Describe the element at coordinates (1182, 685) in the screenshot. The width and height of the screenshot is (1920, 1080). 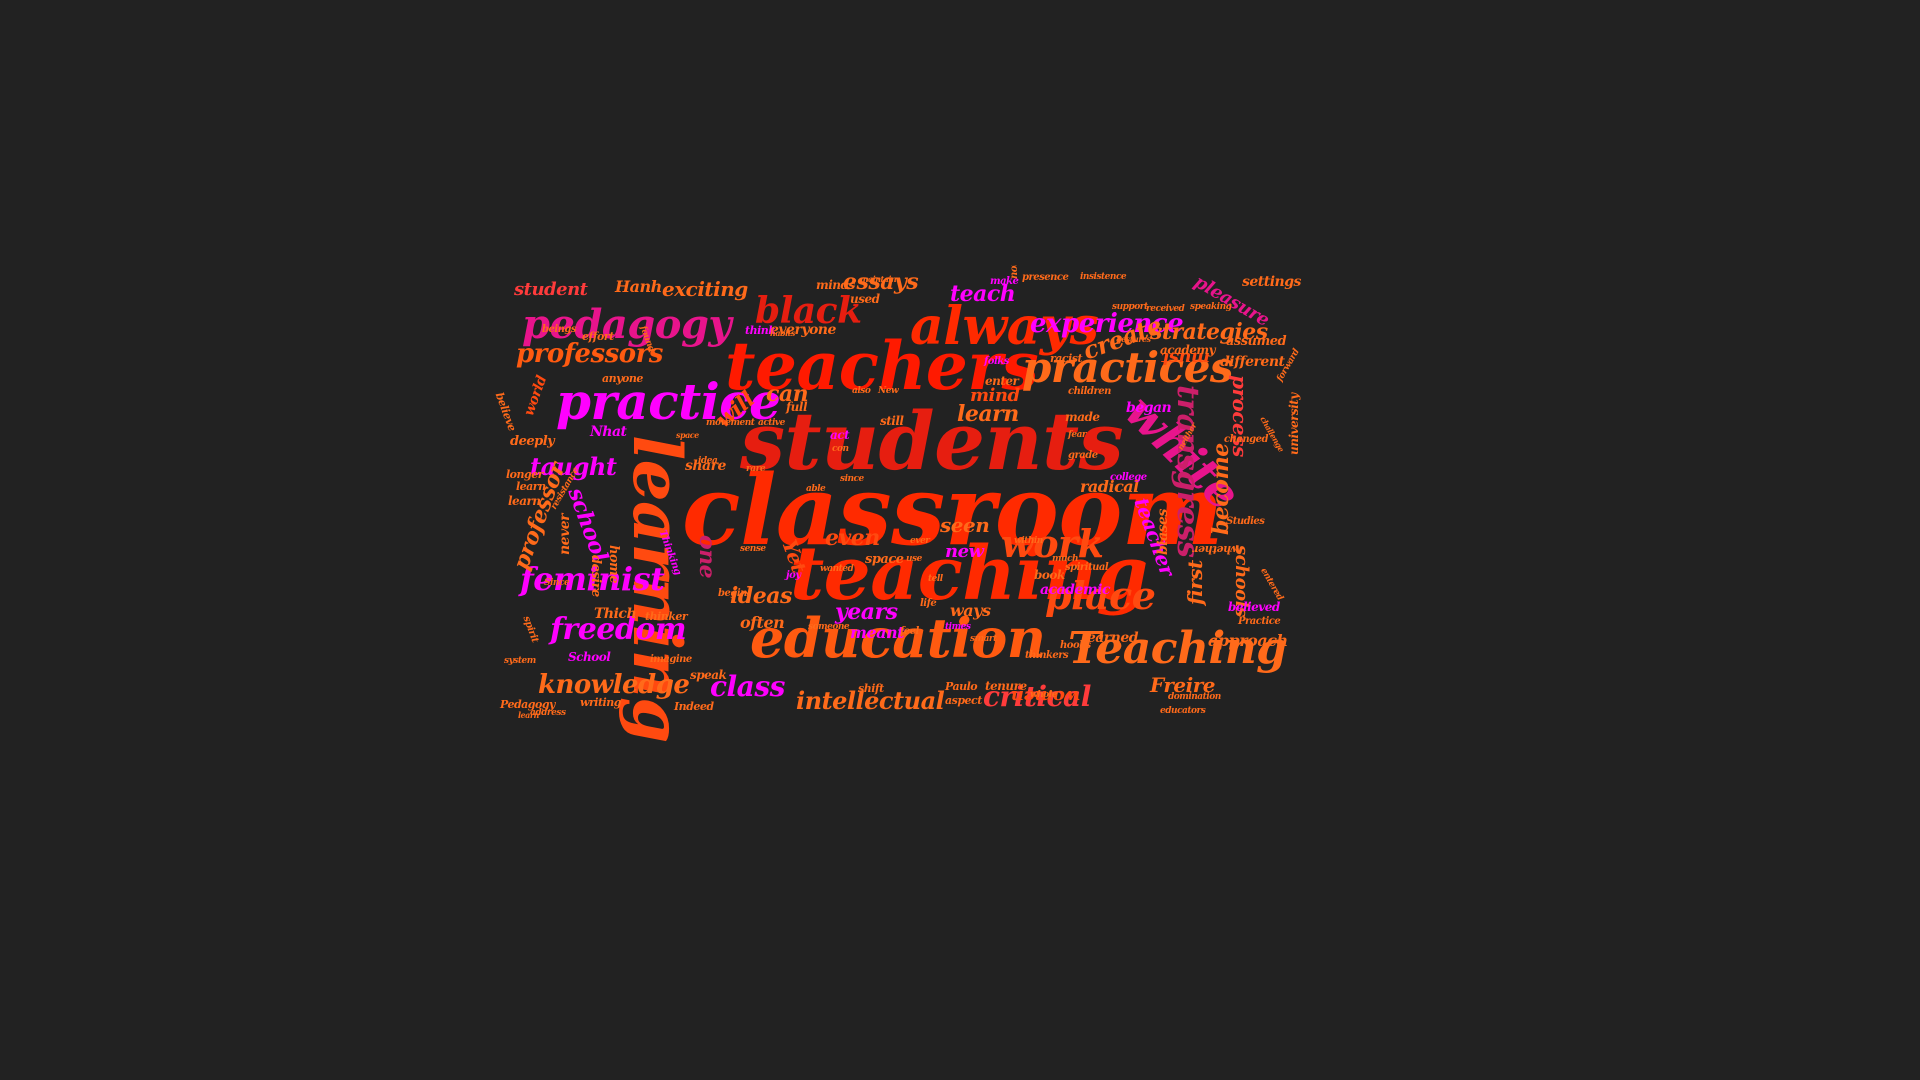
I see `word-Freire: Freire` at that location.